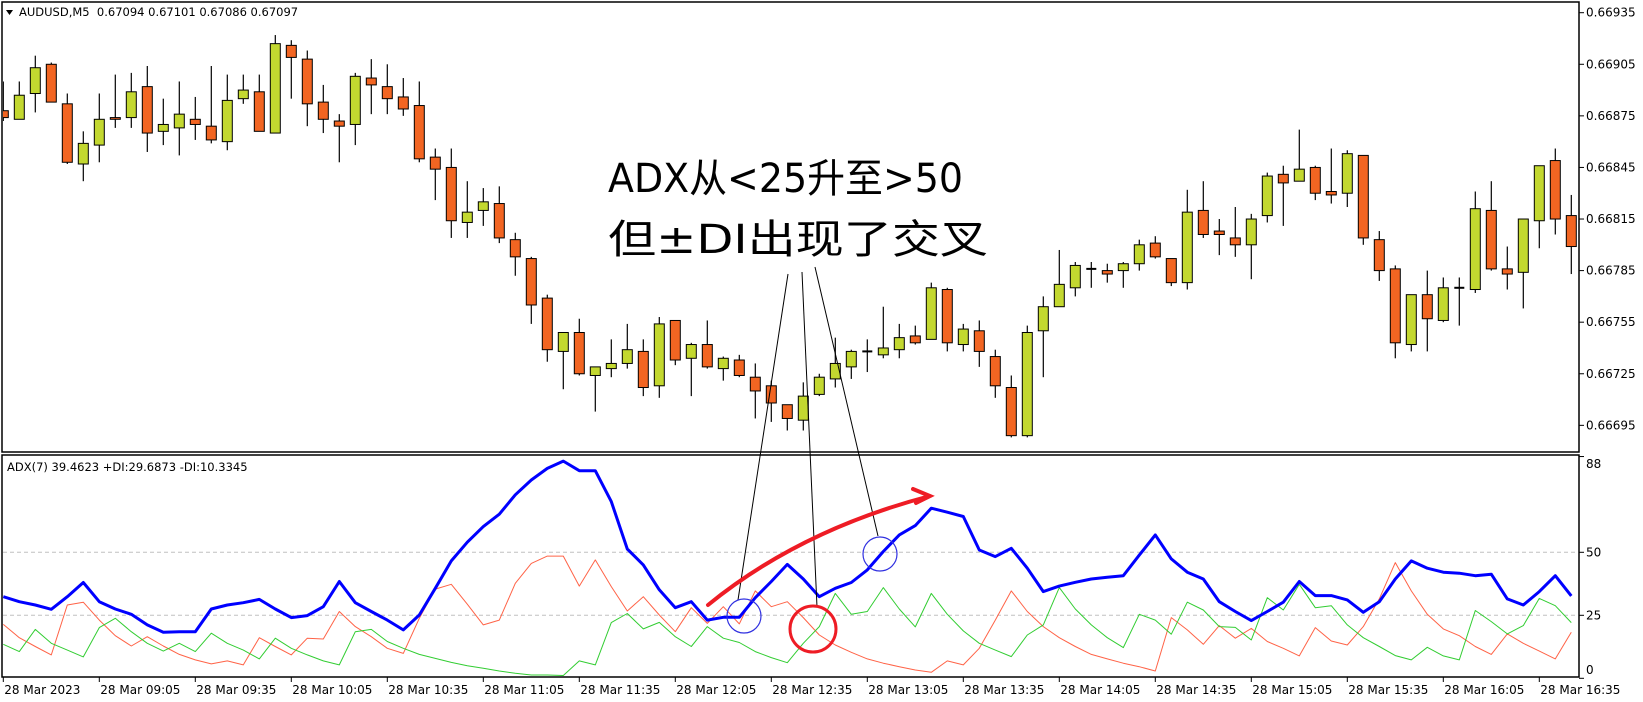 This screenshot has height=702, width=1643. What do you see at coordinates (1611, 322) in the screenshot?
I see `price-tick-label: 0.66755` at bounding box center [1611, 322].